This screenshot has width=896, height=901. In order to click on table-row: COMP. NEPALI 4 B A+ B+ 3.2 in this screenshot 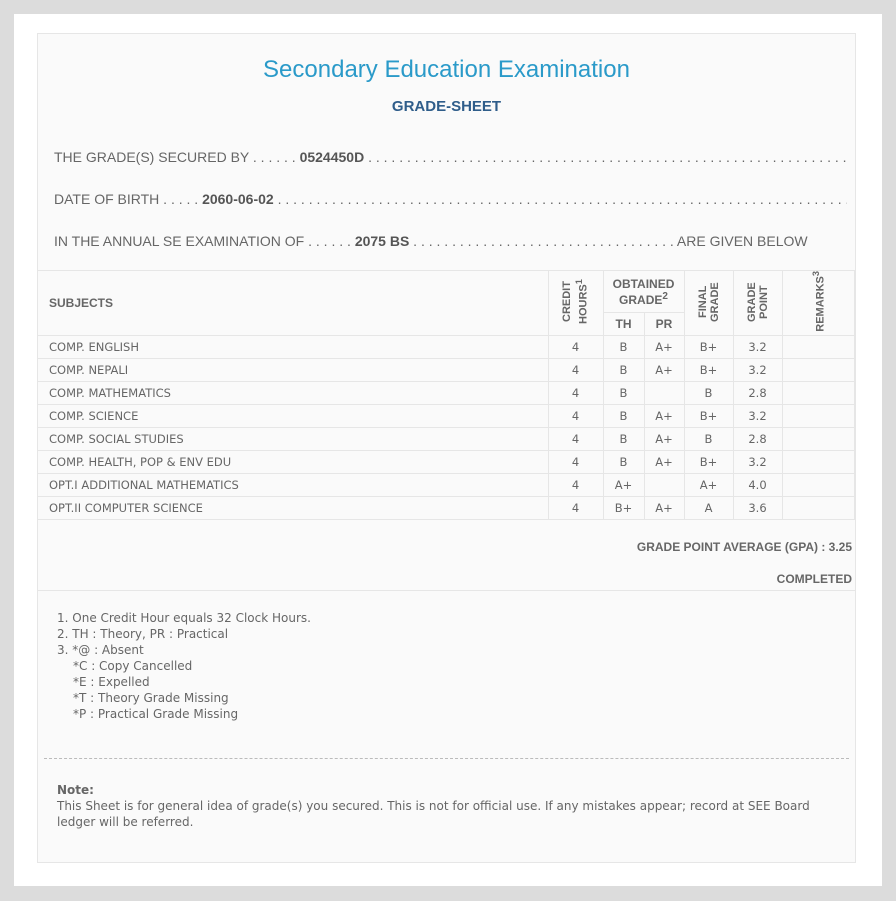, I will do `click(446, 370)`.